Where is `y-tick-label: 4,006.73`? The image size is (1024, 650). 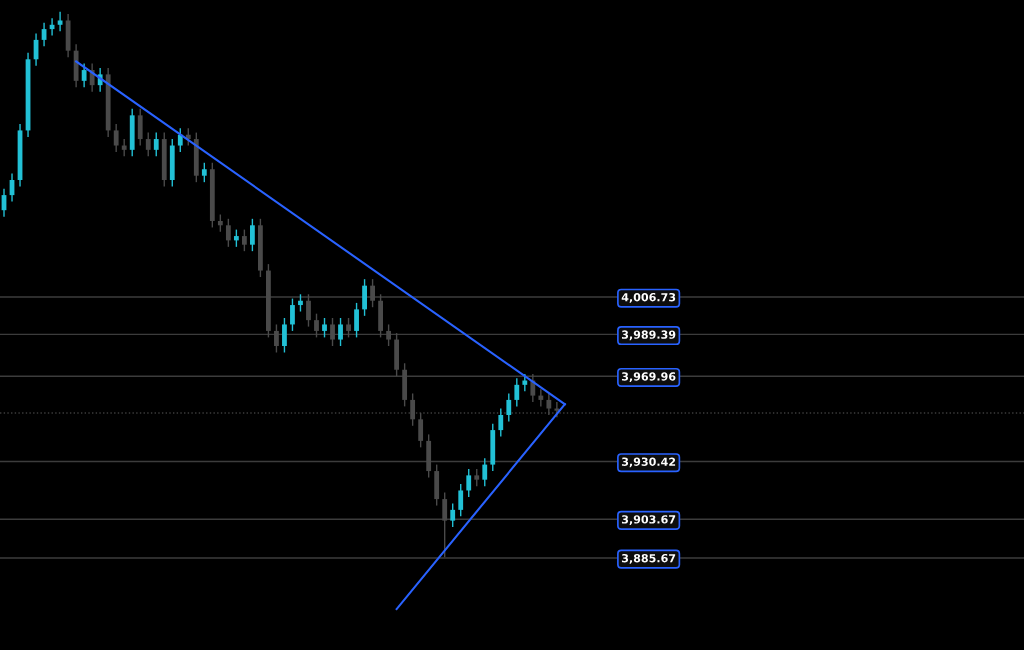
y-tick-label: 4,006.73 is located at coordinates (648, 297).